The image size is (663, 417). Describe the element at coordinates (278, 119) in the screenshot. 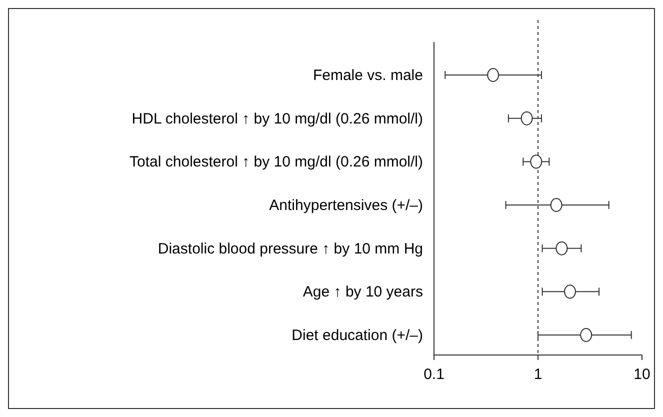

I see `y-tick-label: HDL cholesterol ↑ by 10 mg/dl (0.26 mmol/l)` at that location.